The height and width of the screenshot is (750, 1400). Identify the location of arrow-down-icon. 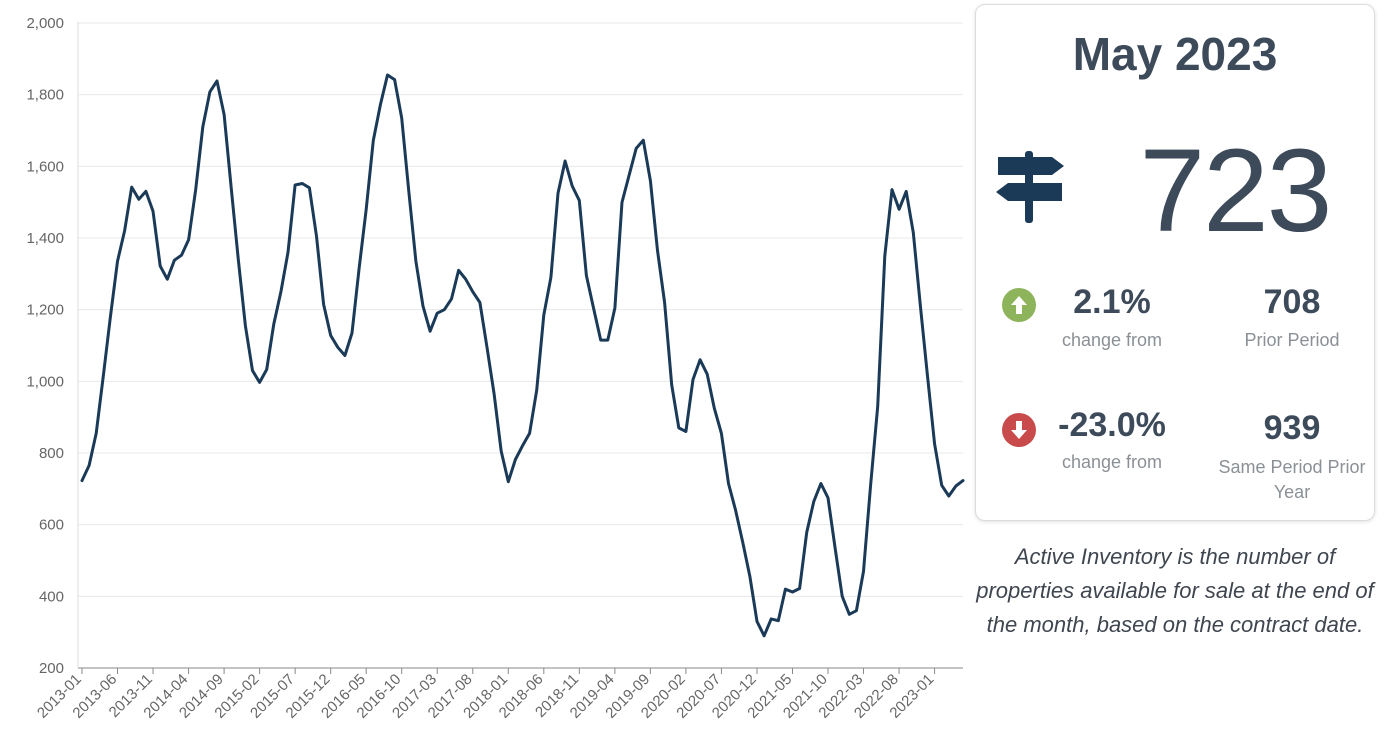
(1019, 430).